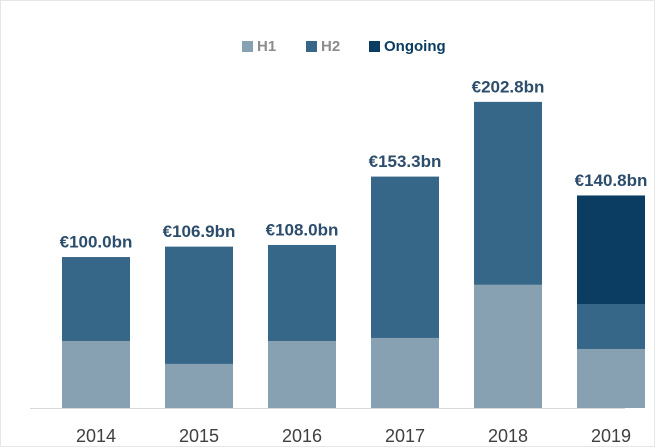 The image size is (655, 447). What do you see at coordinates (611, 180) in the screenshot?
I see `total-label: €140.8bn` at bounding box center [611, 180].